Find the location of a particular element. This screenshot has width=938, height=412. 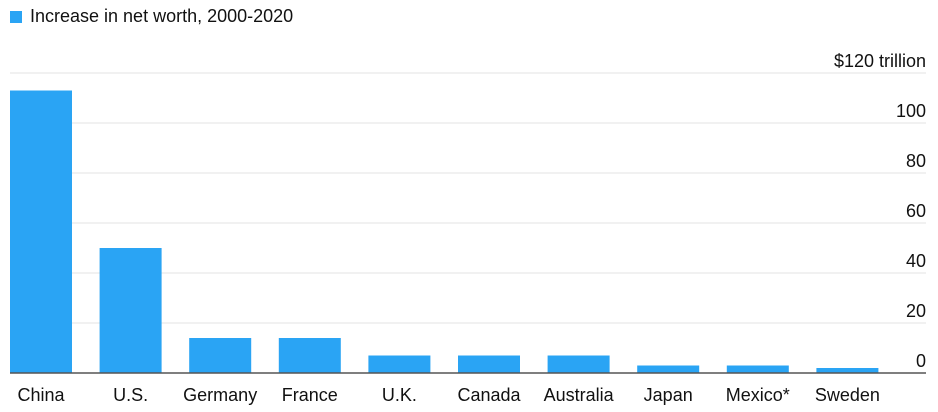

x-category-label: Mexico* is located at coordinates (758, 395).